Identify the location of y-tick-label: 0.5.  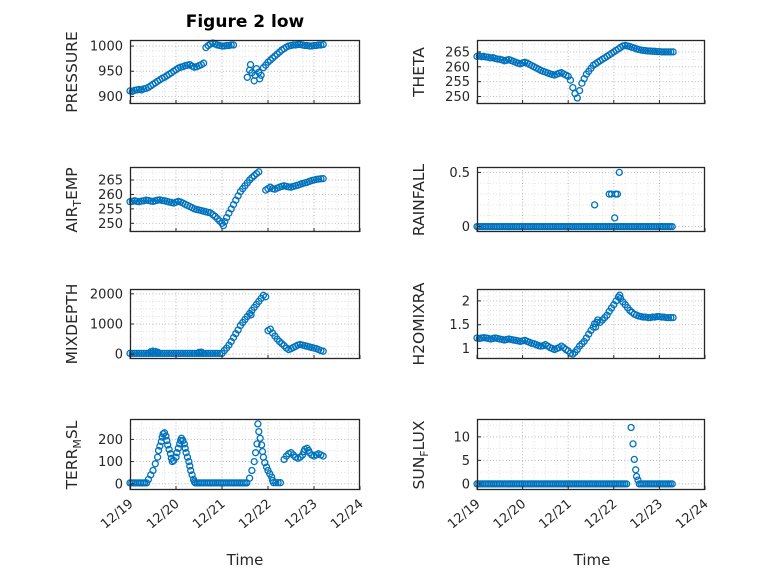
(459, 173).